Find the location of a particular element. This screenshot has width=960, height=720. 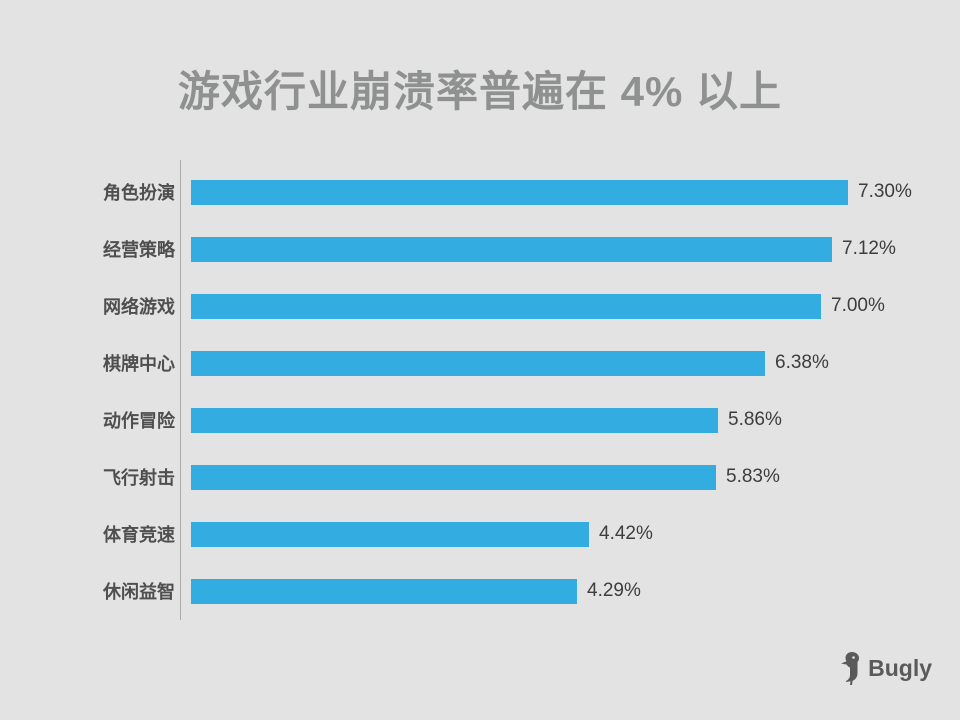

category-label: 休闲益智 is located at coordinates (139, 592).